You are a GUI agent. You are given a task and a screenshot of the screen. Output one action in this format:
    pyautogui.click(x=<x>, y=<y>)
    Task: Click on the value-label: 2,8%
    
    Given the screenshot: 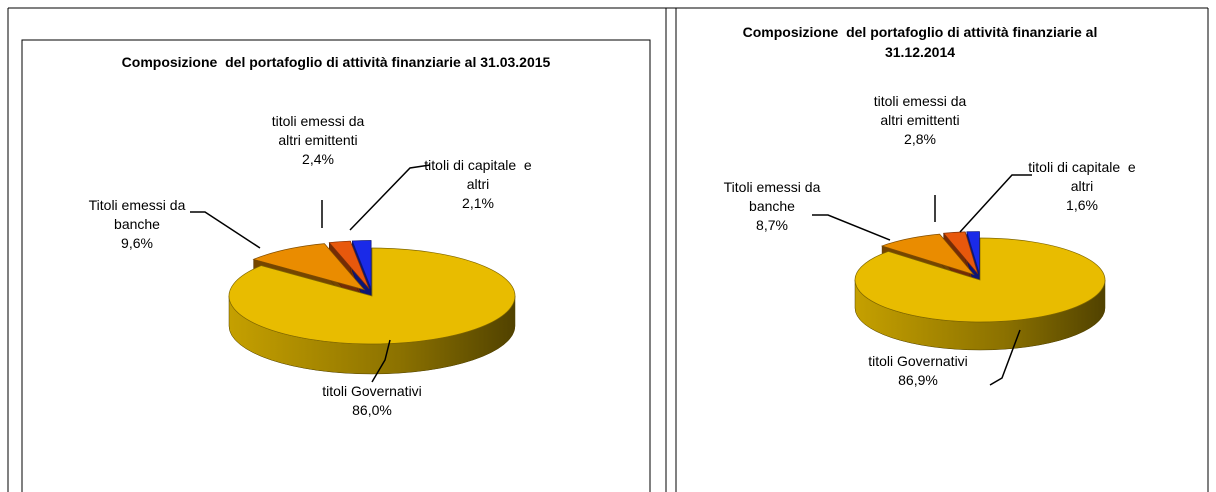 What is the action you would take?
    pyautogui.click(x=920, y=139)
    